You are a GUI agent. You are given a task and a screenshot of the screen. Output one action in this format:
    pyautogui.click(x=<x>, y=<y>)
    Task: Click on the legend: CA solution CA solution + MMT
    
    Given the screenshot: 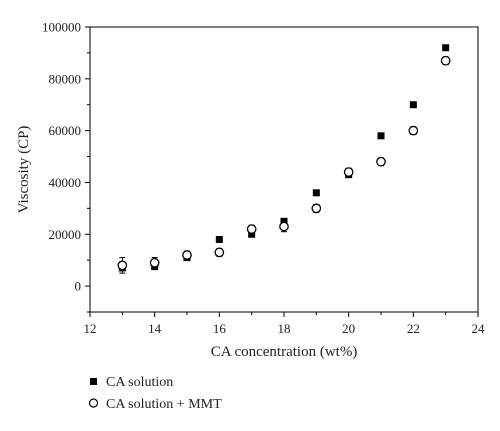 What is the action you would take?
    pyautogui.click(x=155, y=393)
    